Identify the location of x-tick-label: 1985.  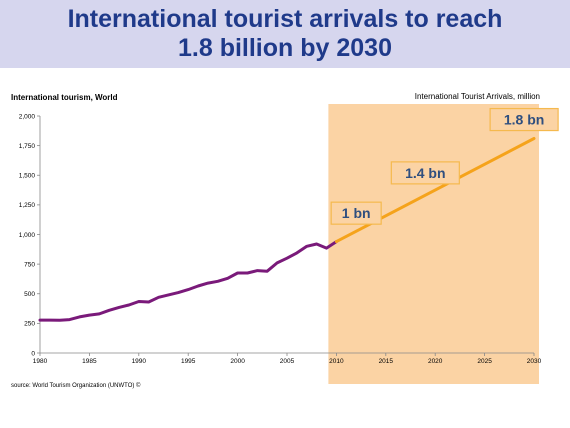
(89, 361).